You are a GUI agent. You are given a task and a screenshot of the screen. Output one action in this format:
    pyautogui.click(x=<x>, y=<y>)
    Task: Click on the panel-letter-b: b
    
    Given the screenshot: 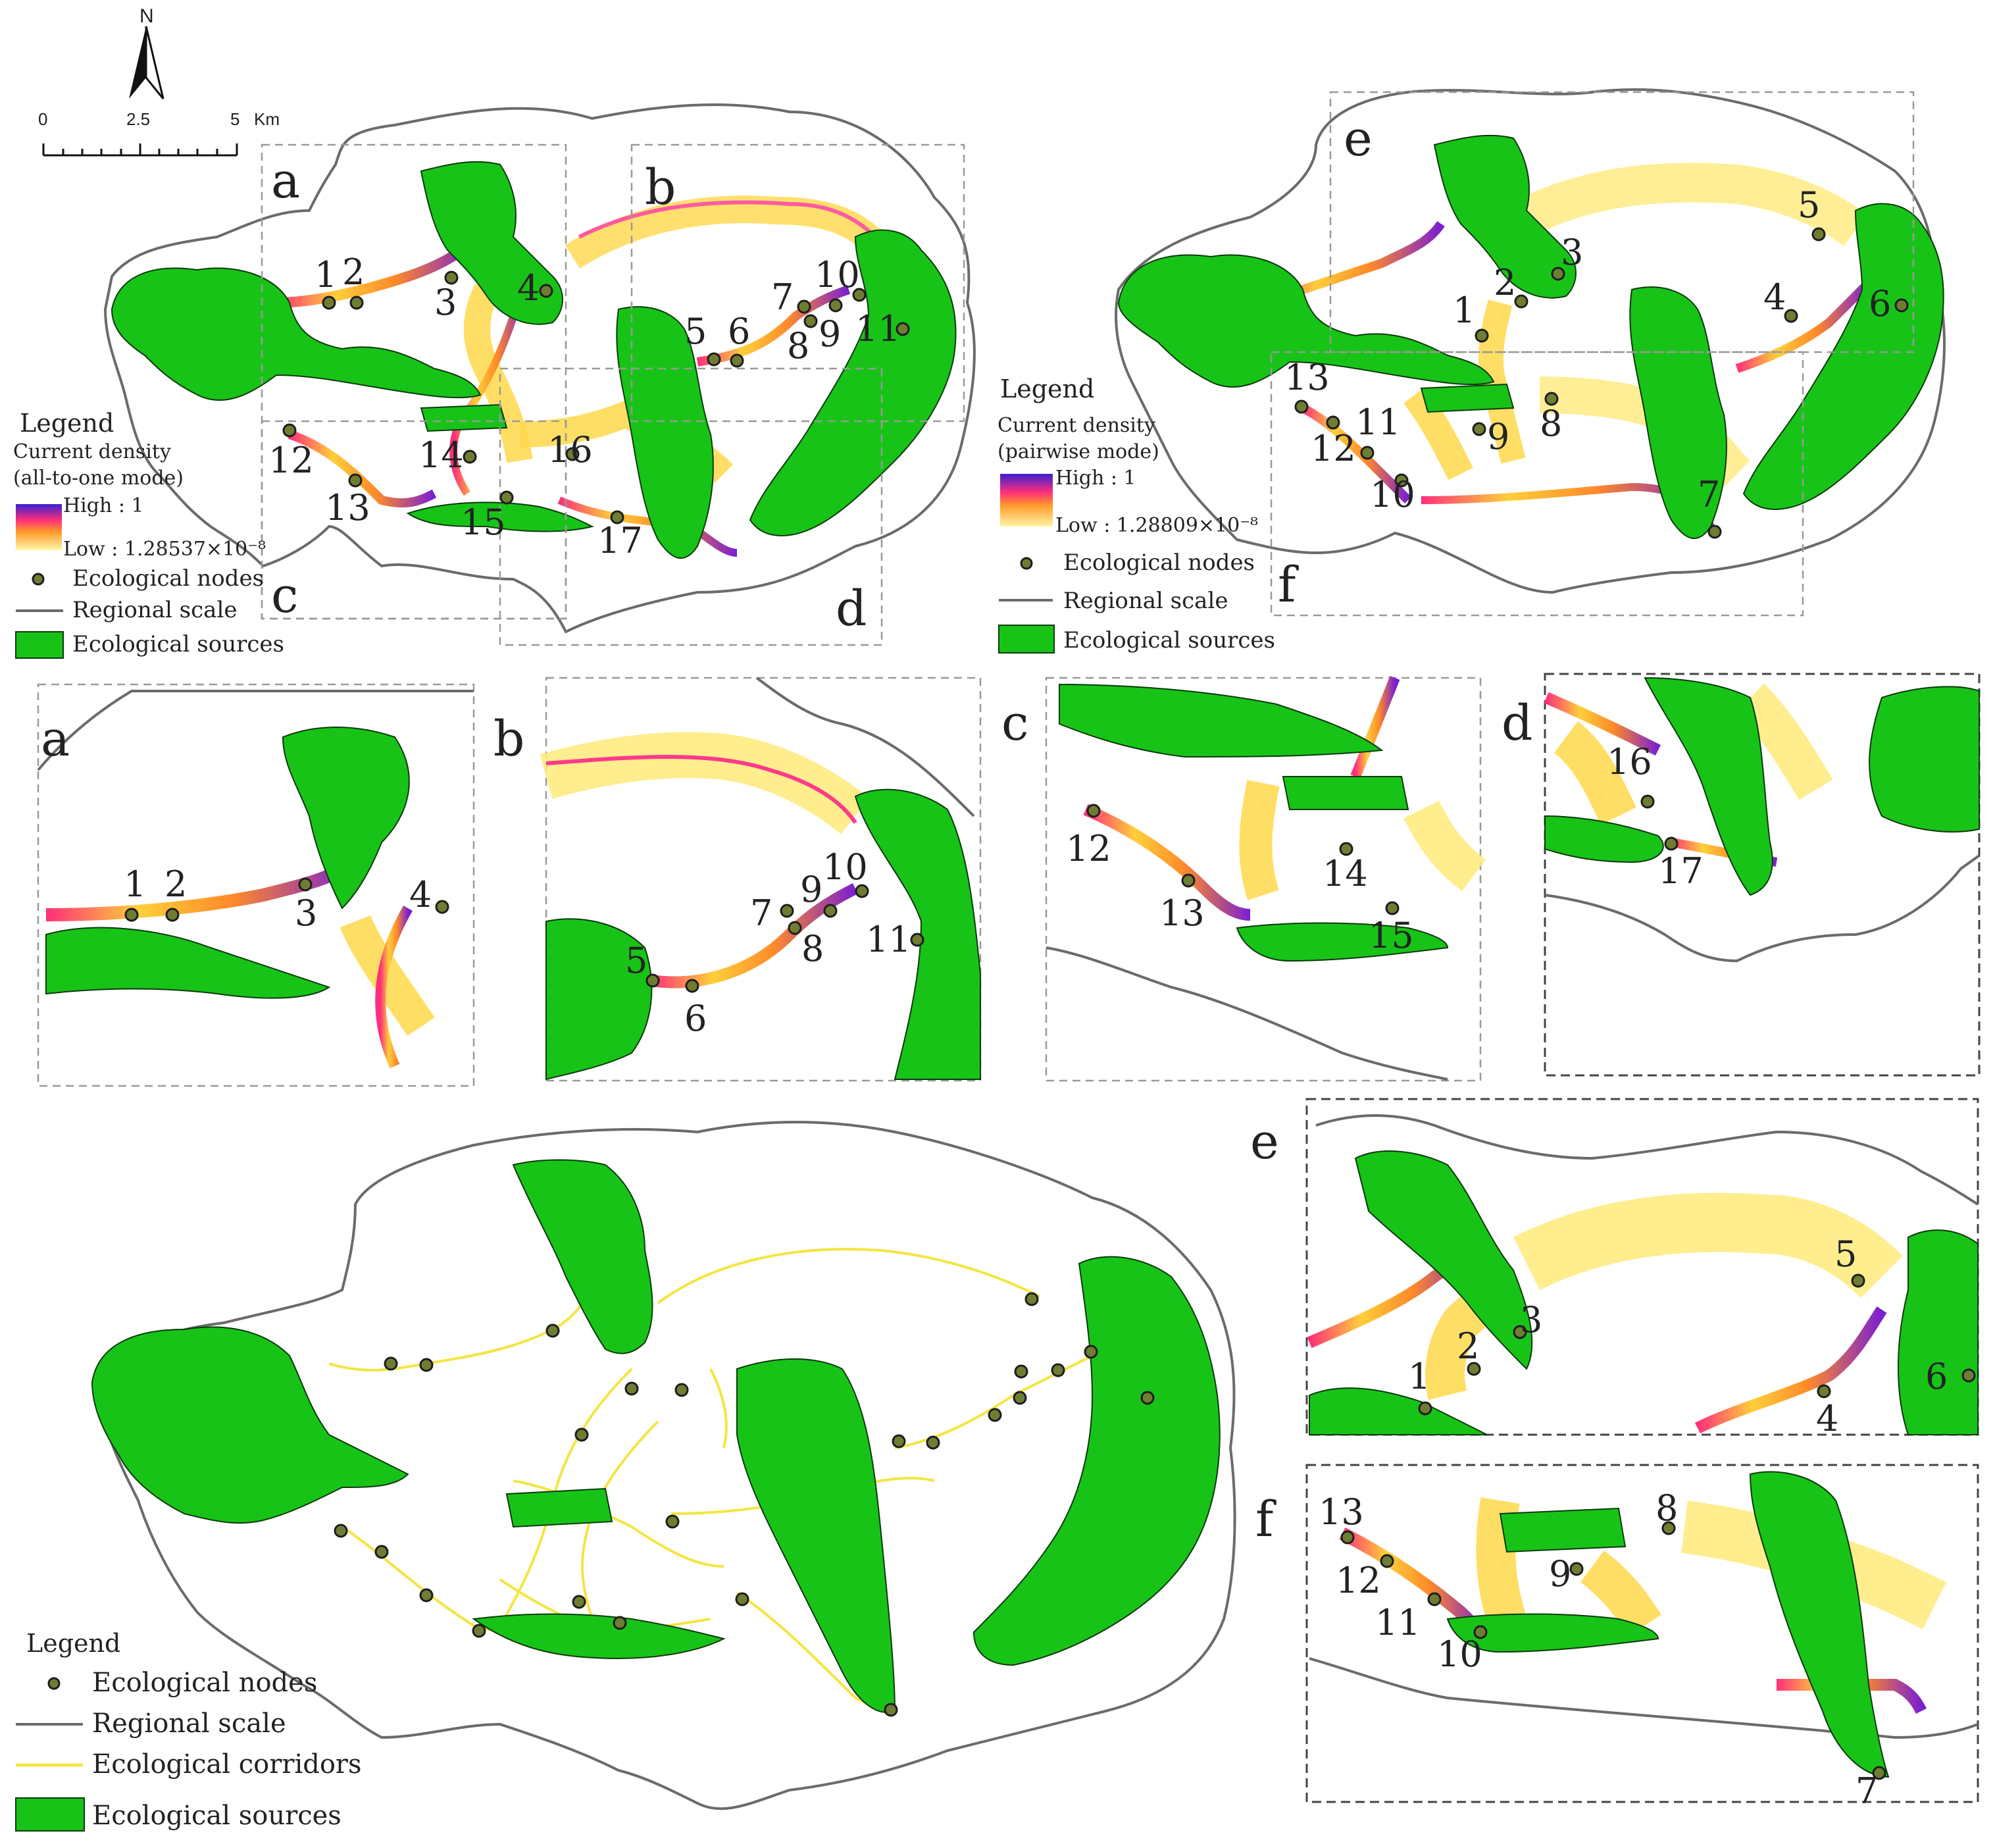 What is the action you would take?
    pyautogui.click(x=660, y=187)
    